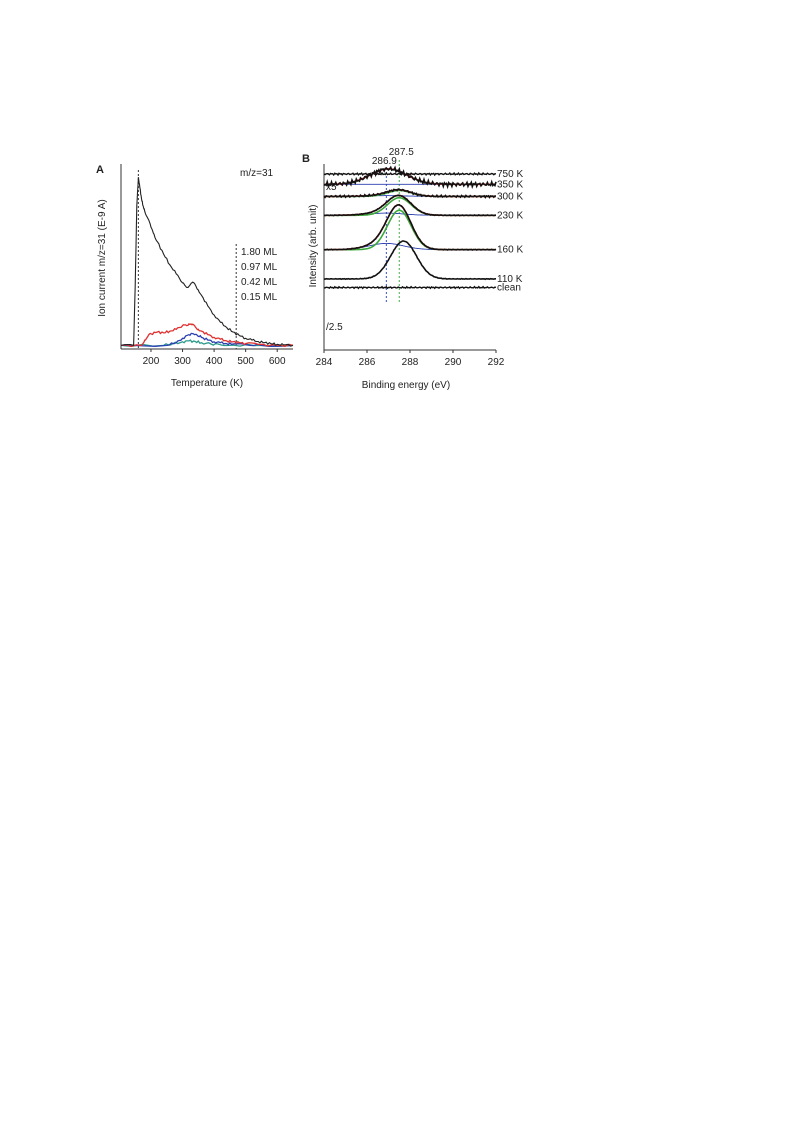 The width and height of the screenshot is (793, 1123). What do you see at coordinates (510, 174) in the screenshot?
I see `spectrum-label: 750 K` at bounding box center [510, 174].